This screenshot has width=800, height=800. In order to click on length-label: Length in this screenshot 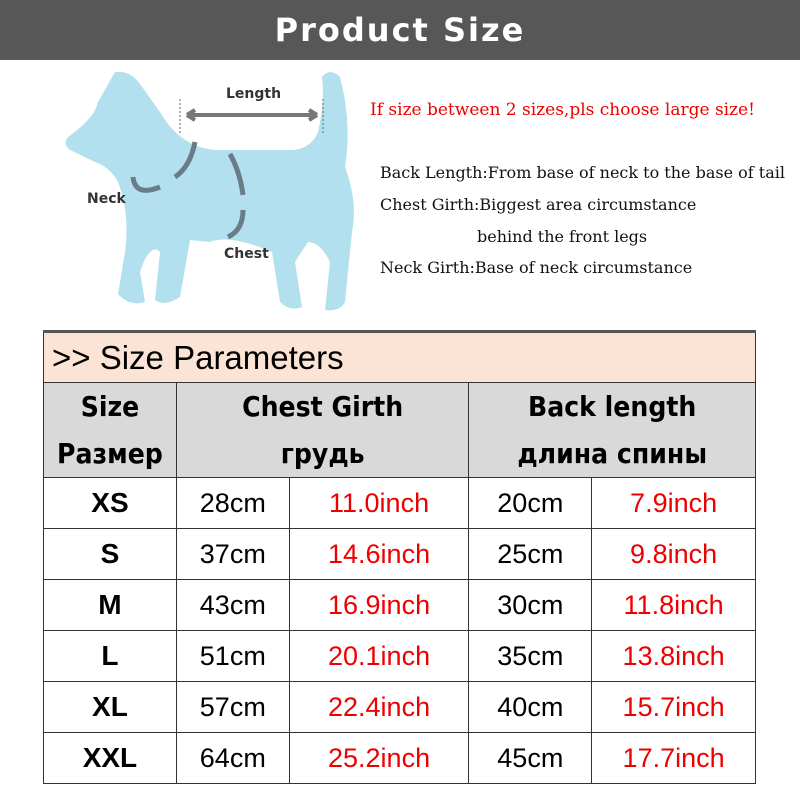, I will do `click(254, 94)`.